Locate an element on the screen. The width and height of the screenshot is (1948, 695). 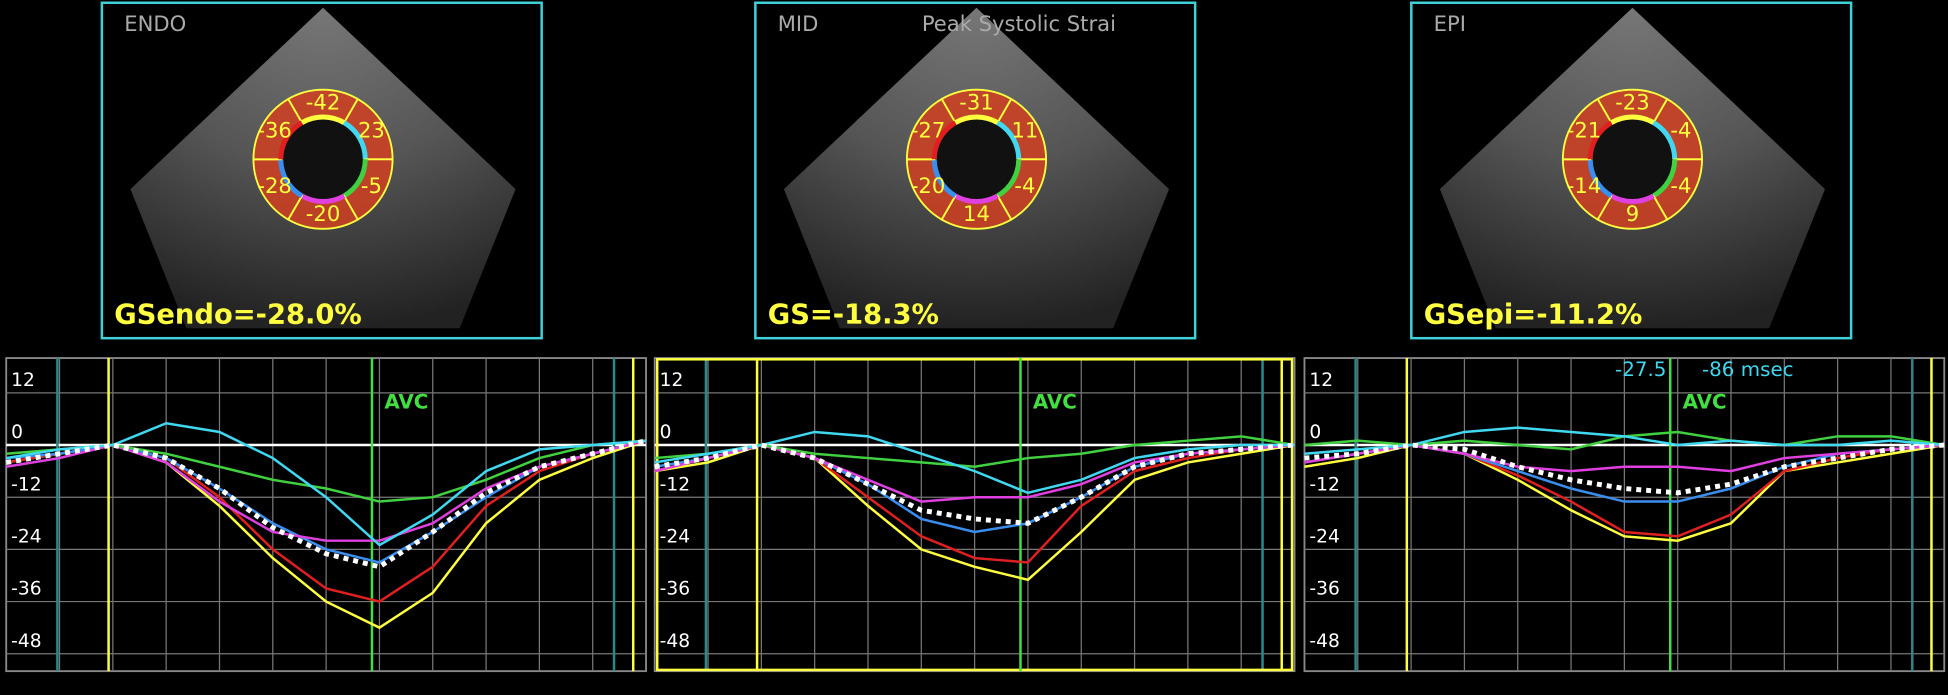
global-strain: GSepi=-11.2% is located at coordinates (1533, 314).